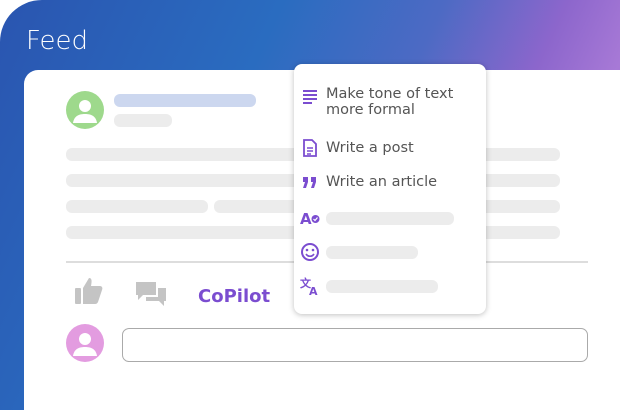 The width and height of the screenshot is (620, 410). I want to click on document-icon, so click(310, 148).